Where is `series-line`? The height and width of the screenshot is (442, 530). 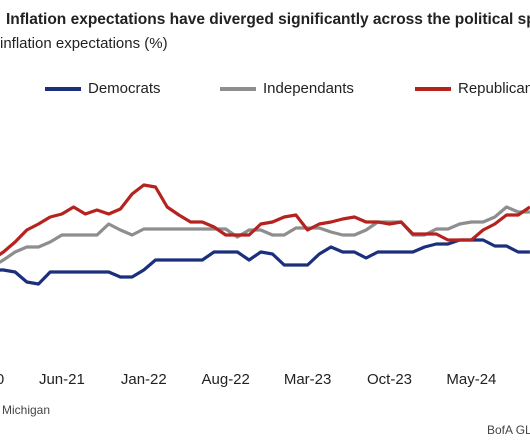
series-line is located at coordinates (265, 262).